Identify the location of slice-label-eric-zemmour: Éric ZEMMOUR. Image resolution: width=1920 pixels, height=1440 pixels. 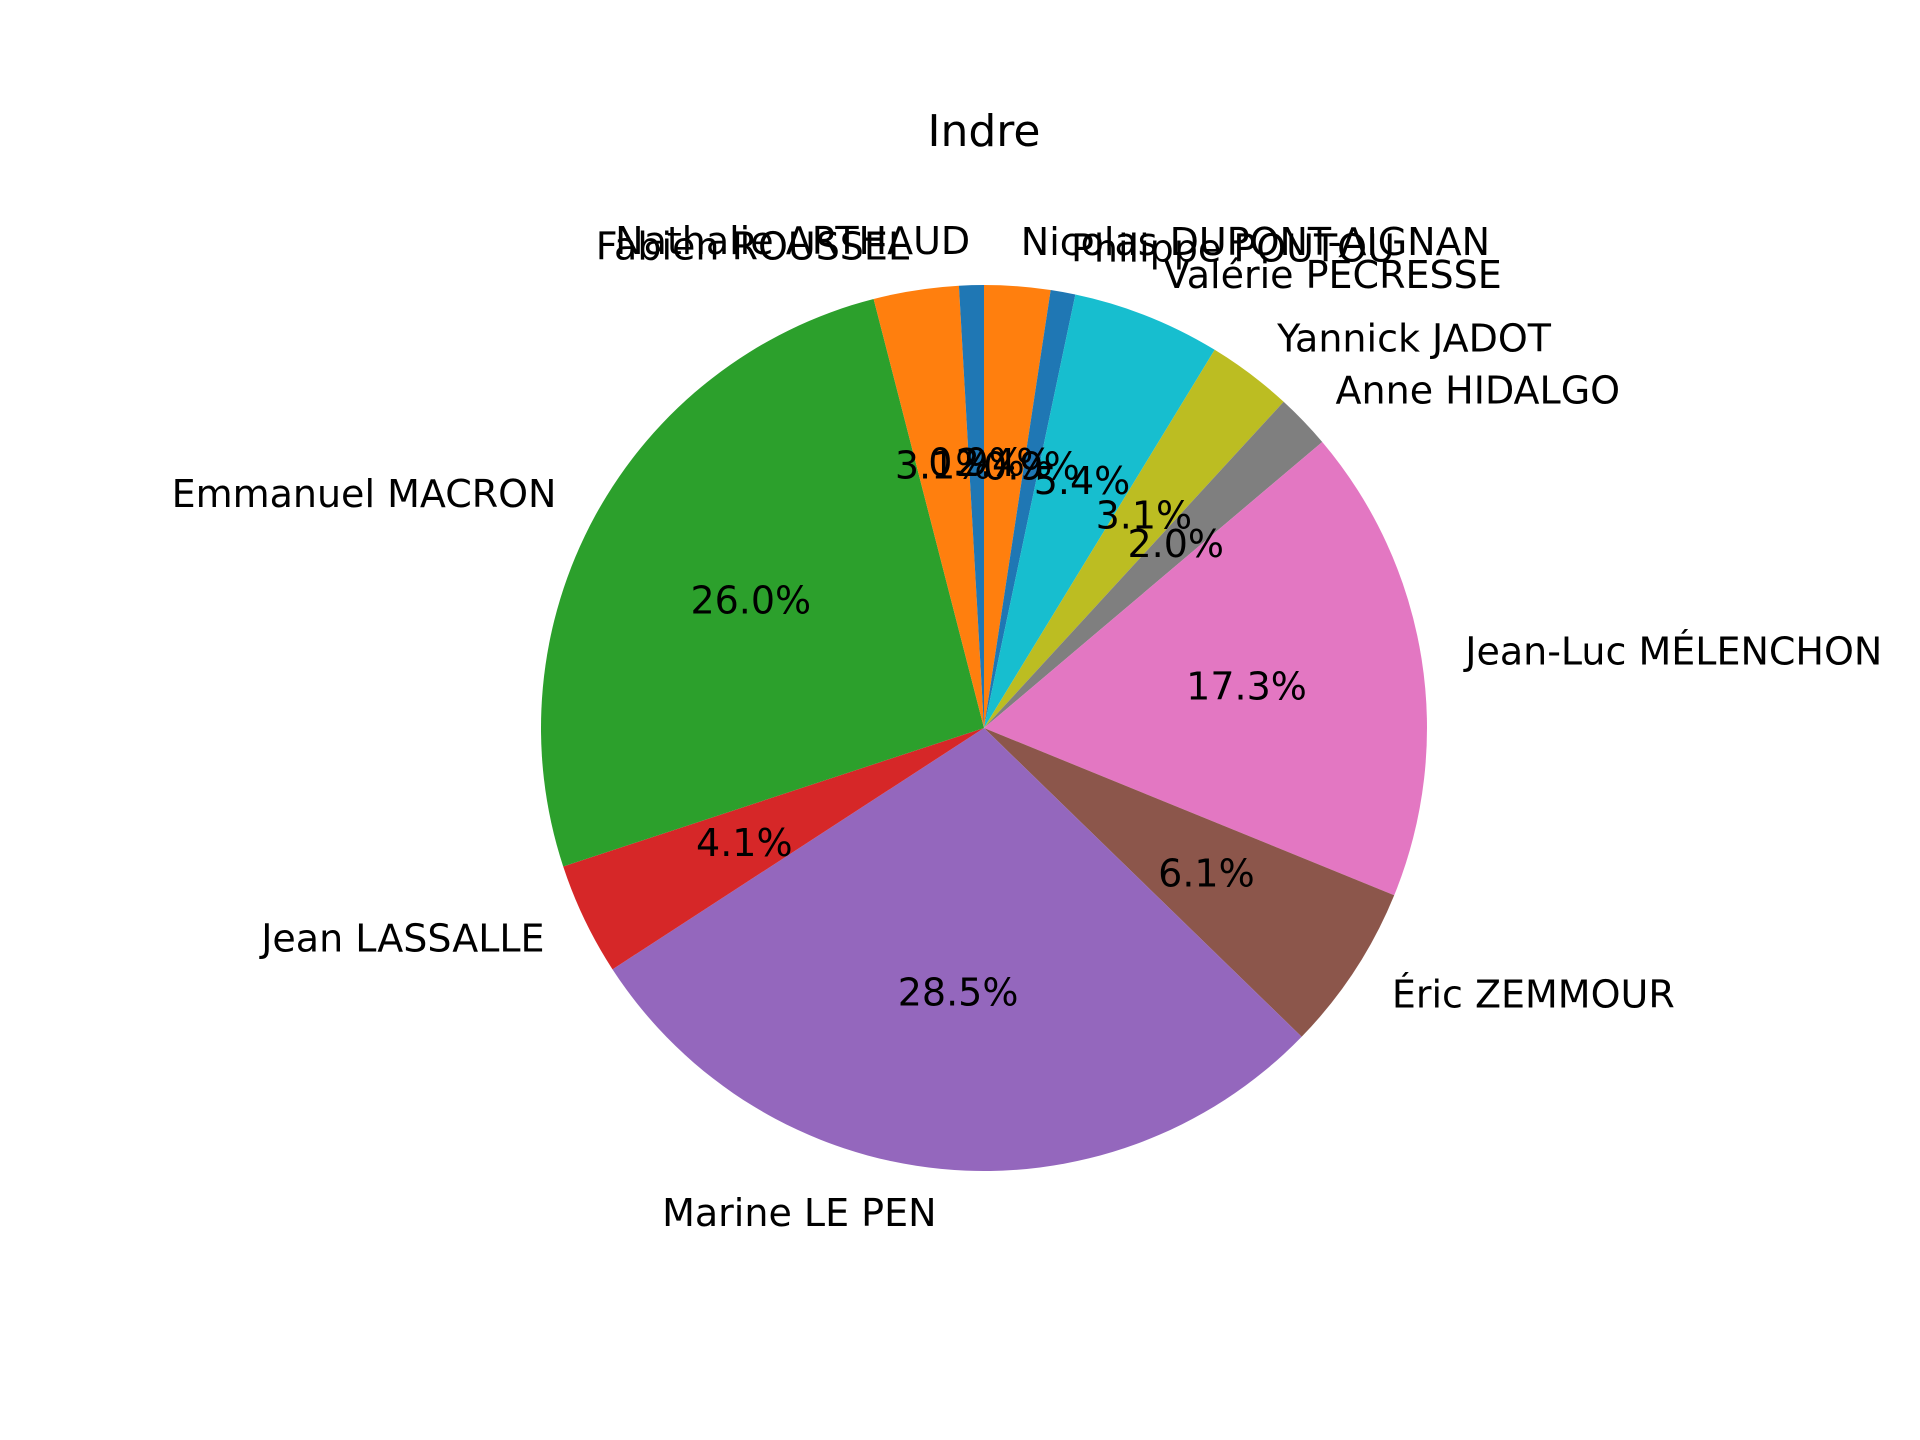
(1533, 995).